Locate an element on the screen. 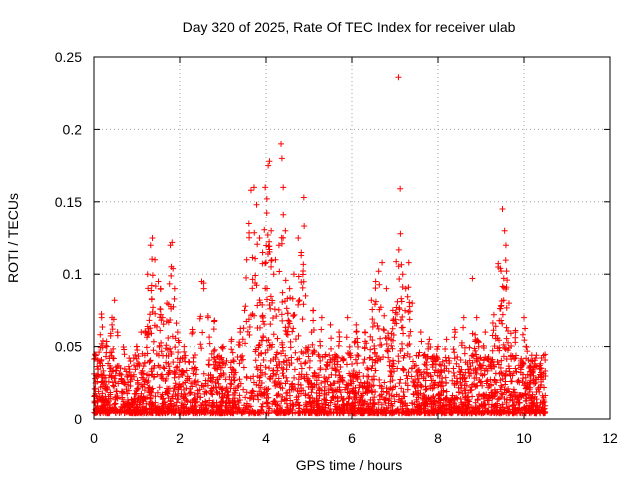 This screenshot has height=480, width=640. y-tick-label: 0.25 is located at coordinates (68, 57).